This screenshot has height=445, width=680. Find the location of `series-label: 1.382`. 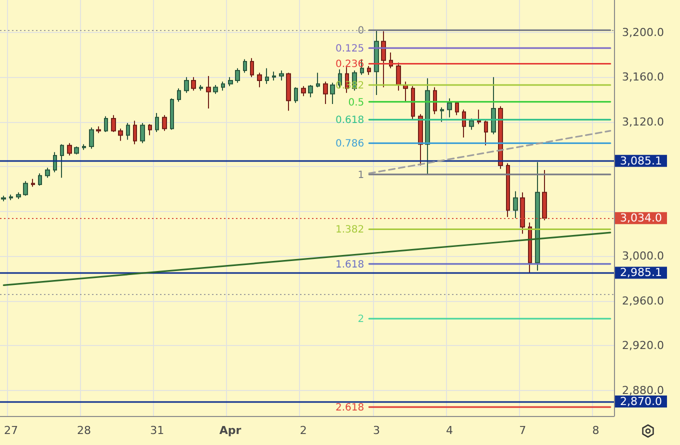

series-label: 1.382 is located at coordinates (349, 230).